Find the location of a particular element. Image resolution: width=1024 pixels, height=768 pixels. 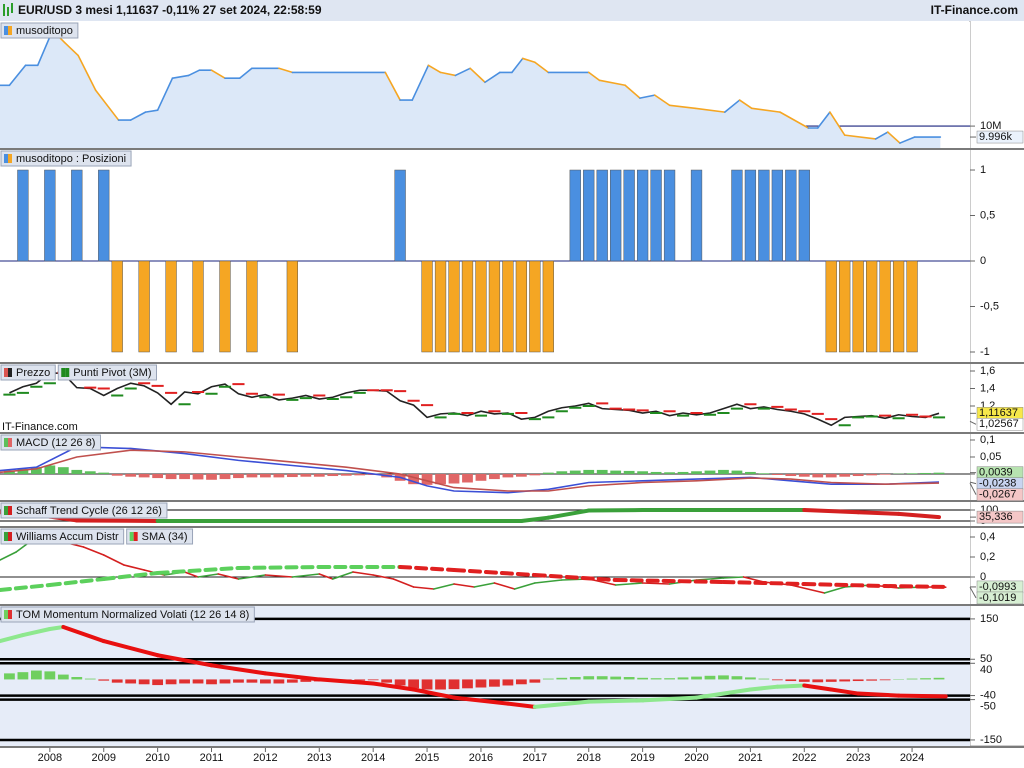

value-label: -0,0993 is located at coordinates (997, 587).